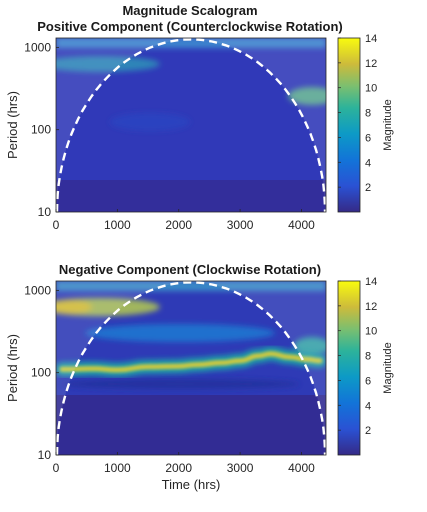 The image size is (427, 512). What do you see at coordinates (371, 307) in the screenshot?
I see `chart2-colorbar-tick-label: 12` at bounding box center [371, 307].